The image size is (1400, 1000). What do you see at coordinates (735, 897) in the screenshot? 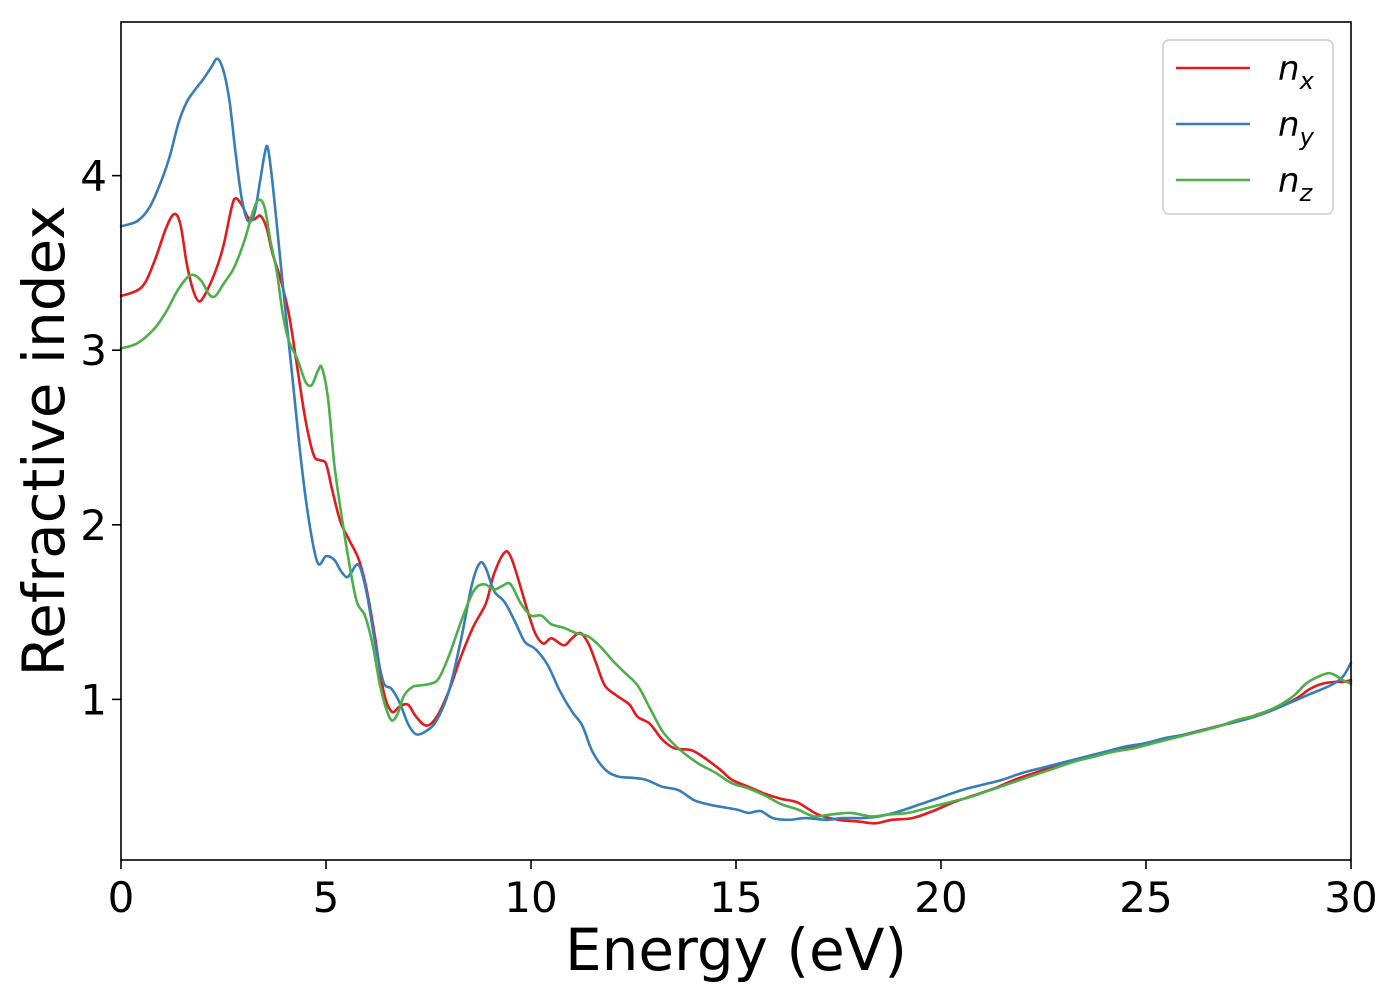
I see `x-tick-label: 15` at bounding box center [735, 897].